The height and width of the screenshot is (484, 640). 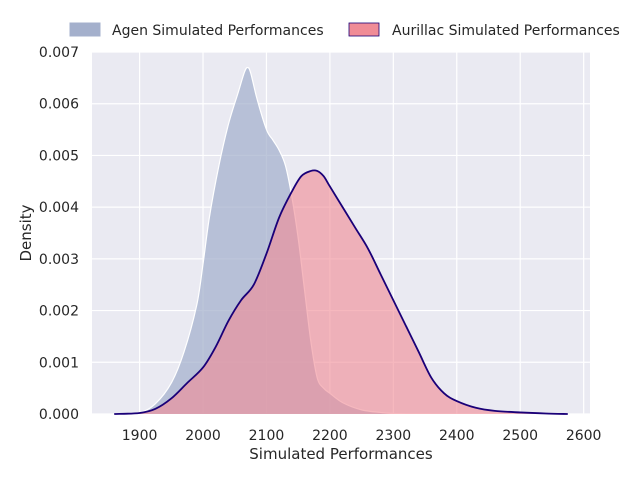 What do you see at coordinates (457, 436) in the screenshot?
I see `x-tick-label: 2400` at bounding box center [457, 436].